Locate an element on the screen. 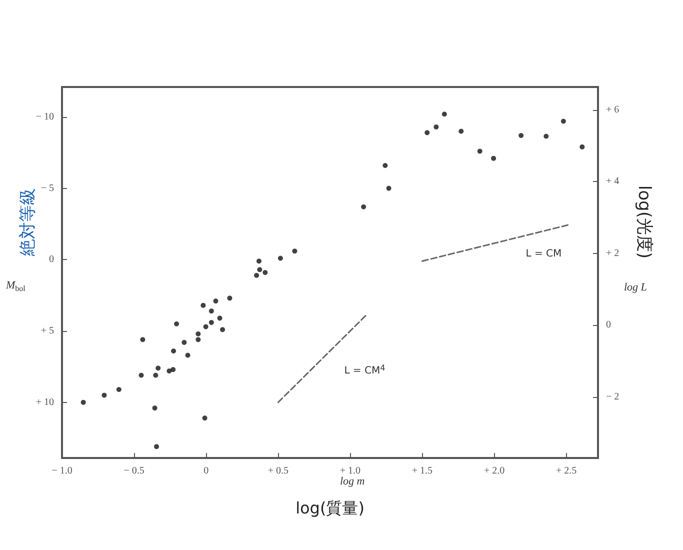  y-tick-label: + 10 is located at coordinates (45, 402).